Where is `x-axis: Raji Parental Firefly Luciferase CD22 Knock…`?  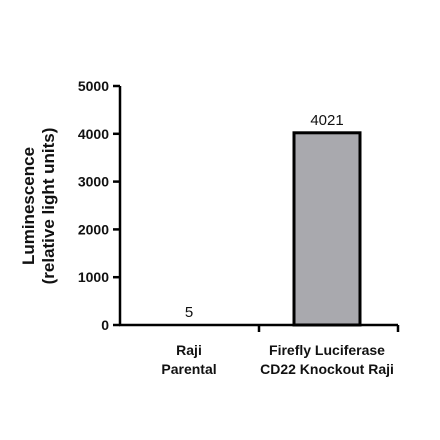 x-axis: Raji Parental Firefly Luciferase CD22 Knock… is located at coordinates (259, 350).